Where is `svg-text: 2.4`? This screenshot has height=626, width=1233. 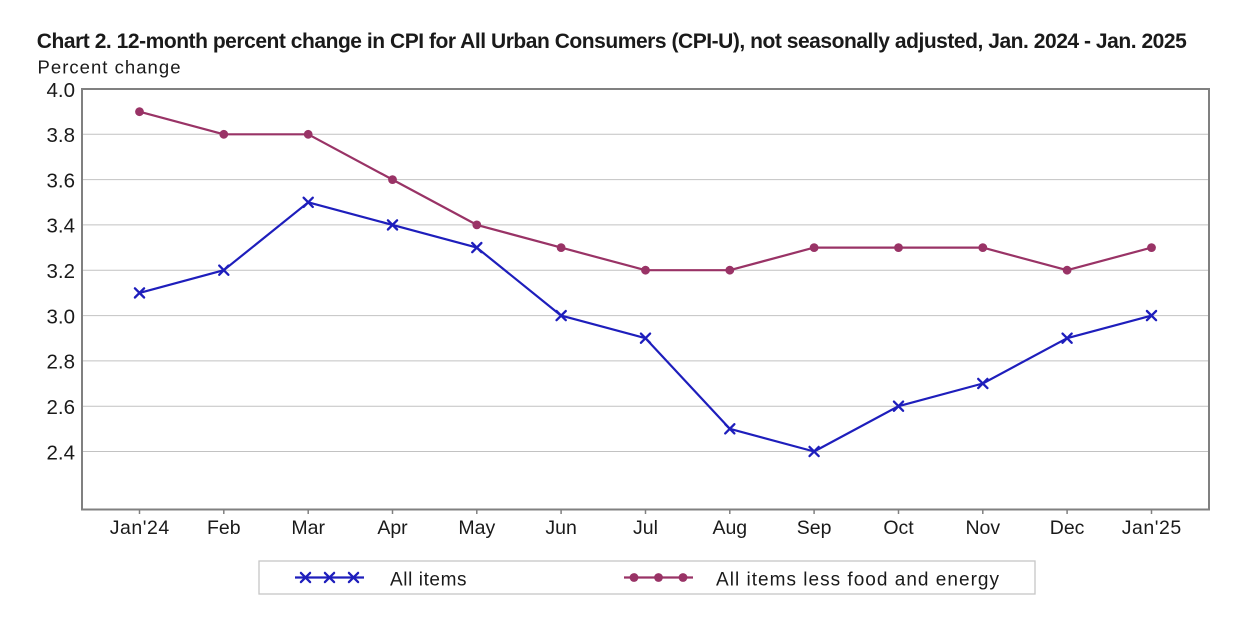
svg-text: 2.4 is located at coordinates (61, 452).